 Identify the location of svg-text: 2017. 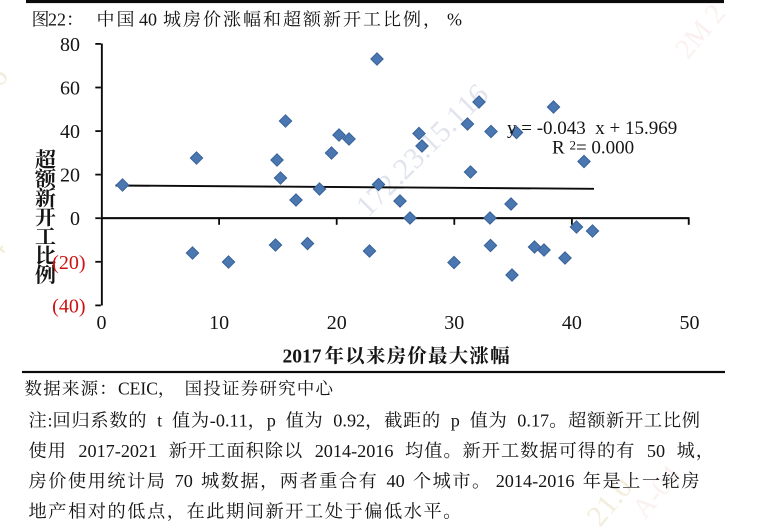
(302, 357).